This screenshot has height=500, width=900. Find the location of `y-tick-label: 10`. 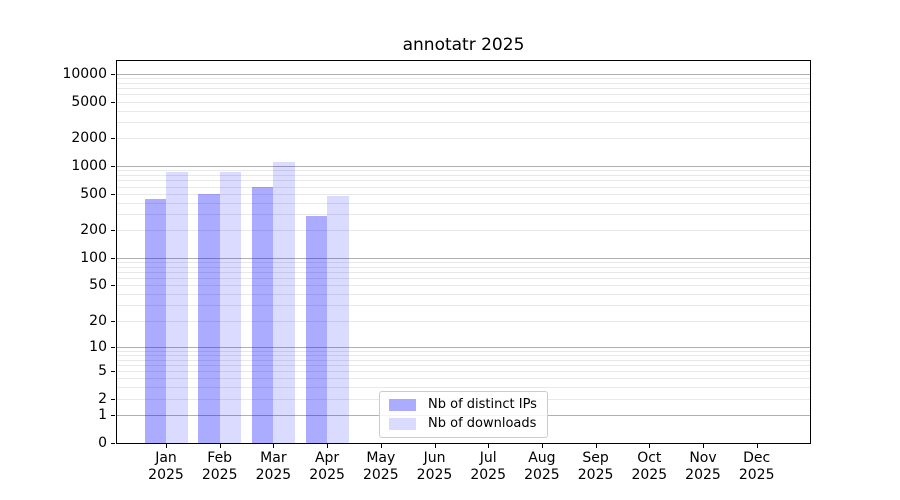

y-tick-label: 10 is located at coordinates (98, 346).